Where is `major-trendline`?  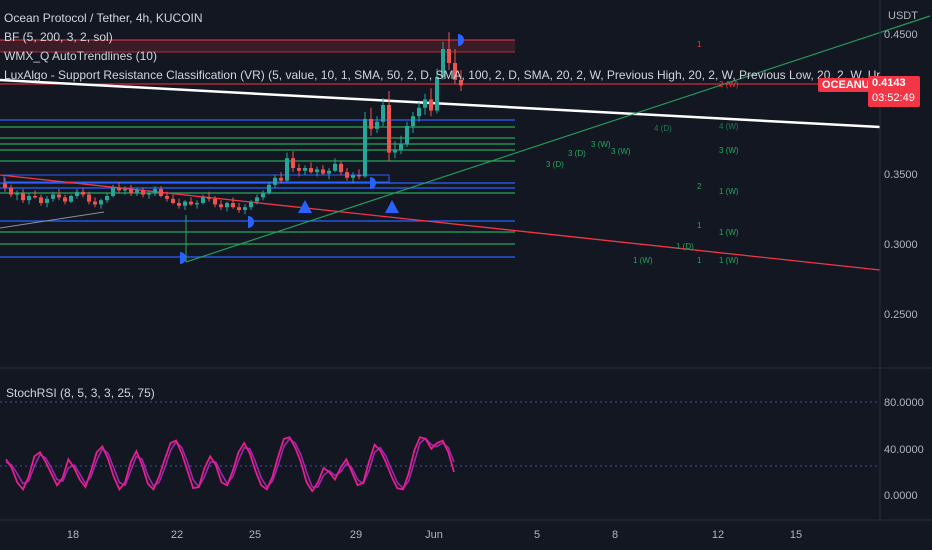 major-trendline is located at coordinates (440, 103).